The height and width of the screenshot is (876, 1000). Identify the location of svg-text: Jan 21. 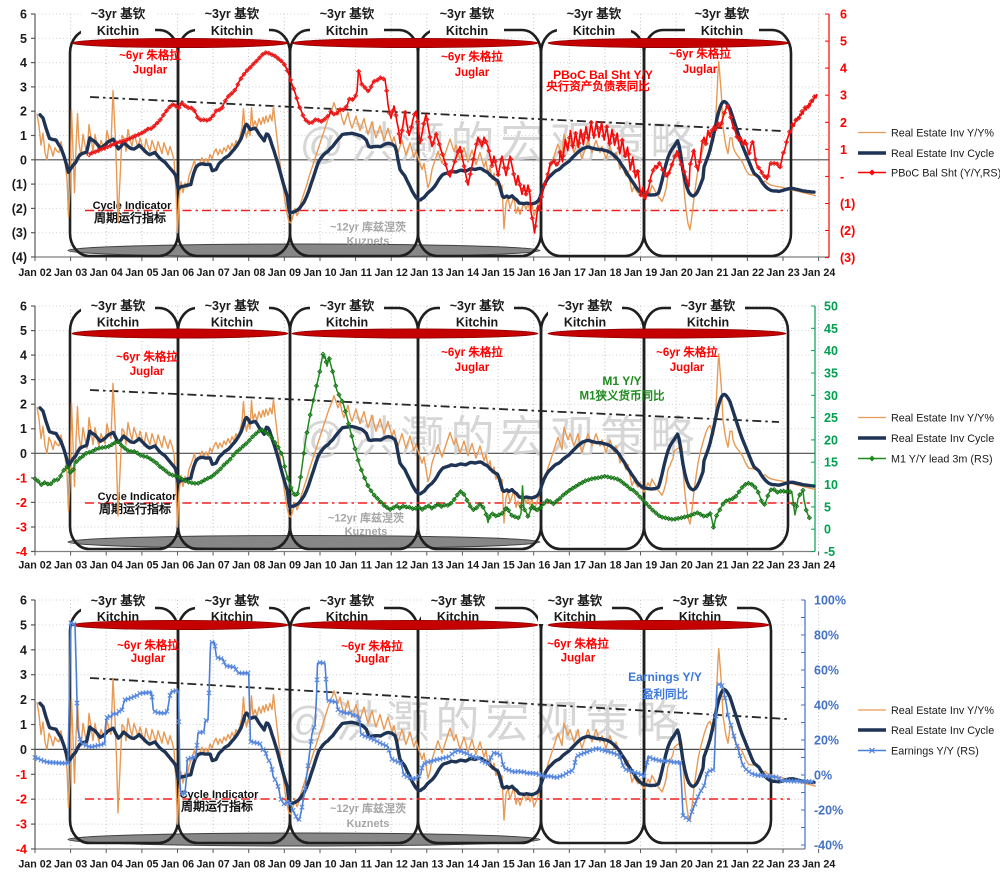
(711, 566).